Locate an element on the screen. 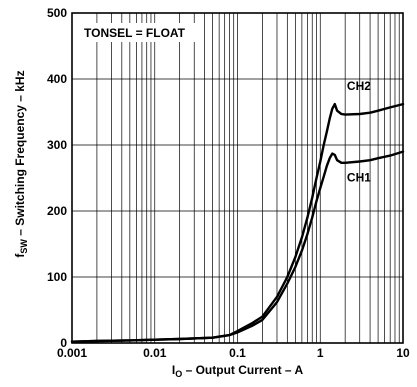 The image size is (417, 387). y-tick-label: 0 is located at coordinates (63, 343).